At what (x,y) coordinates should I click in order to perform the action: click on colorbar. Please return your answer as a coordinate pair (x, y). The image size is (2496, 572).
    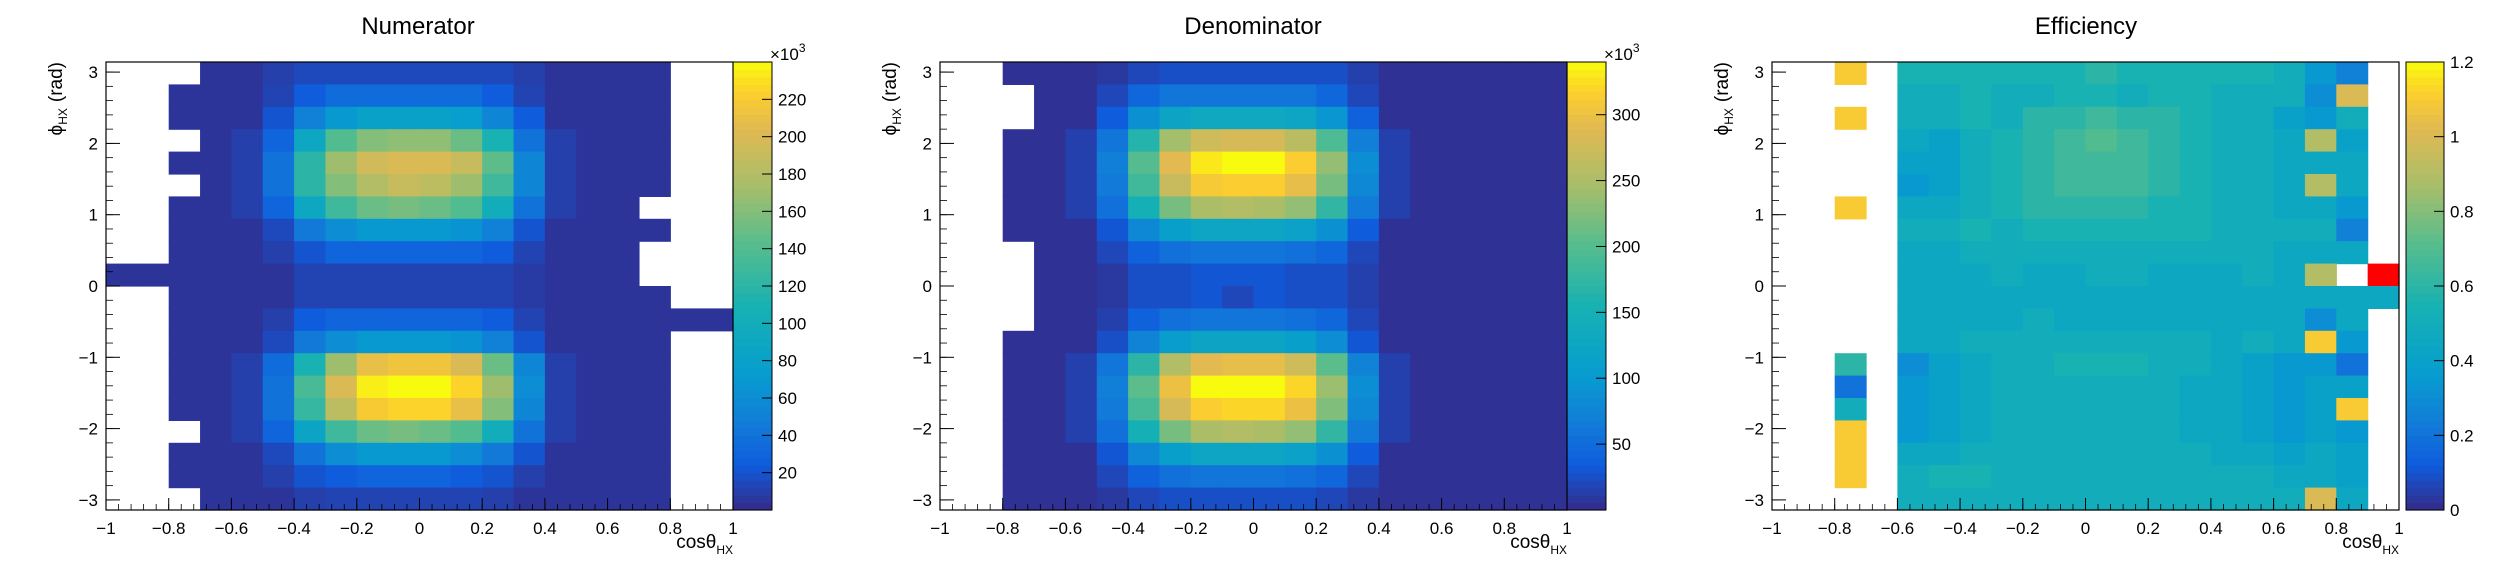
    Looking at the image, I should click on (1586, 286).